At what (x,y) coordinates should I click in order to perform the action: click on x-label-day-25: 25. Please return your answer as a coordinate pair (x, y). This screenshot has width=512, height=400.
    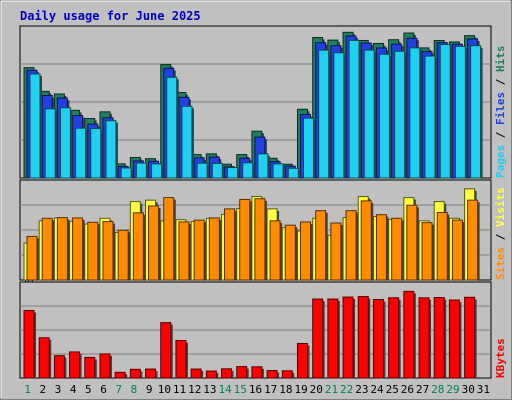
    Looking at the image, I should click on (392, 389).